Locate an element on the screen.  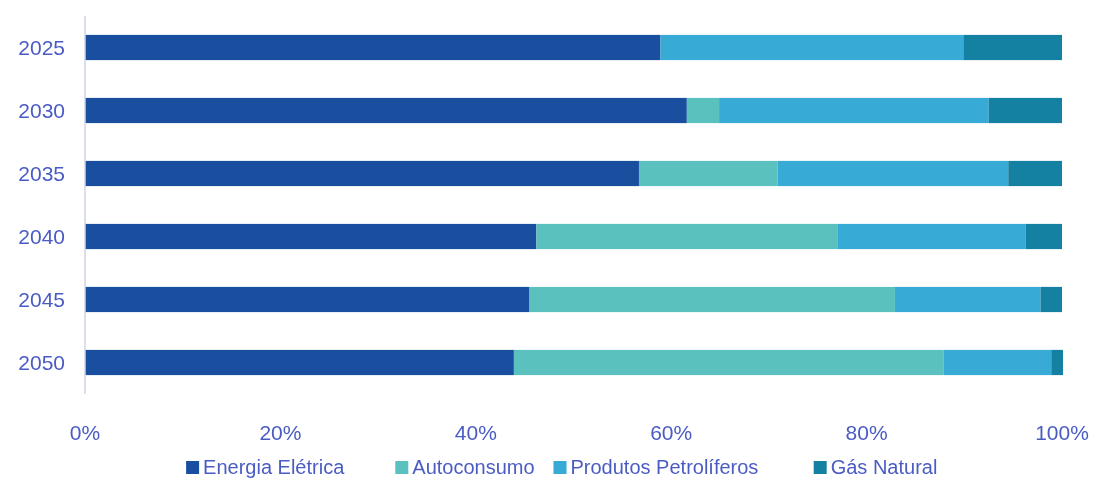
legend-label: Energia Elétrica is located at coordinates (274, 467).